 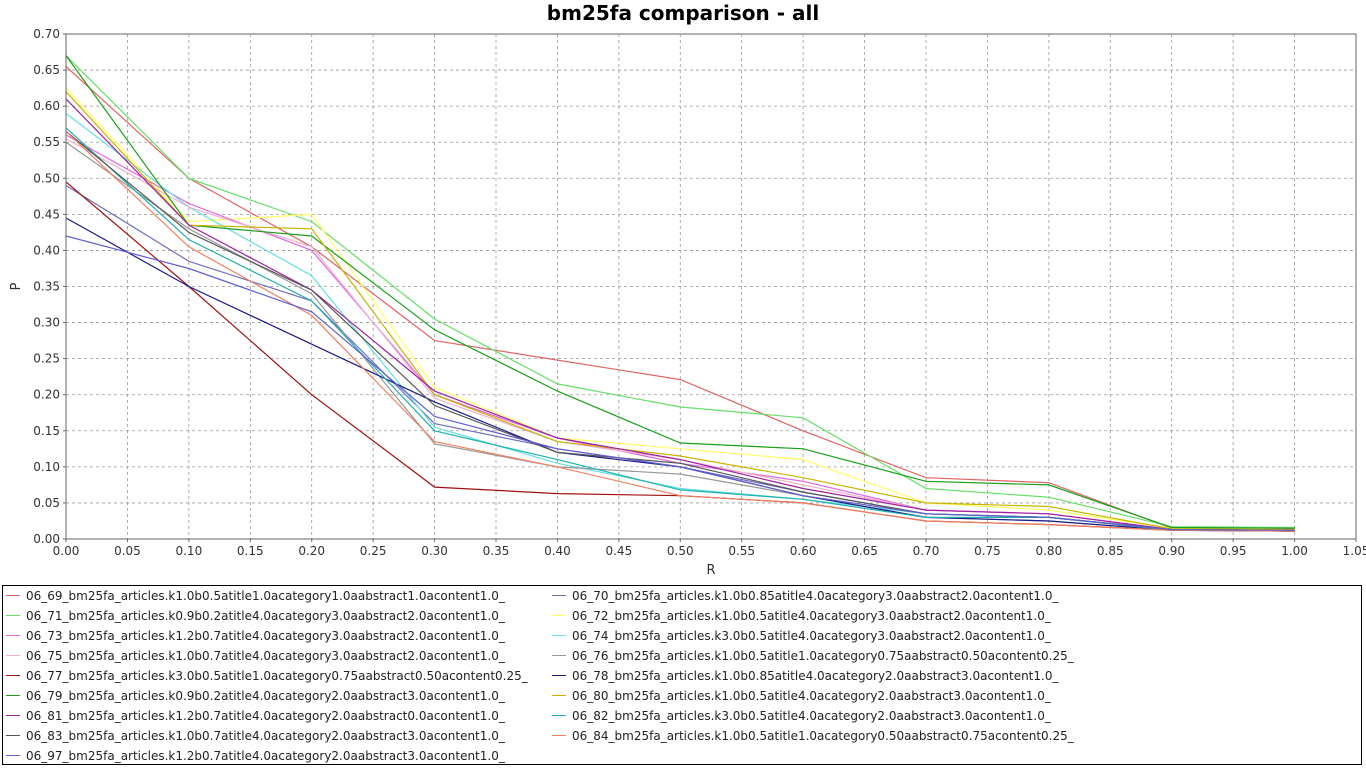 What do you see at coordinates (1171, 551) in the screenshot?
I see `x-tick-label: 0.90` at bounding box center [1171, 551].